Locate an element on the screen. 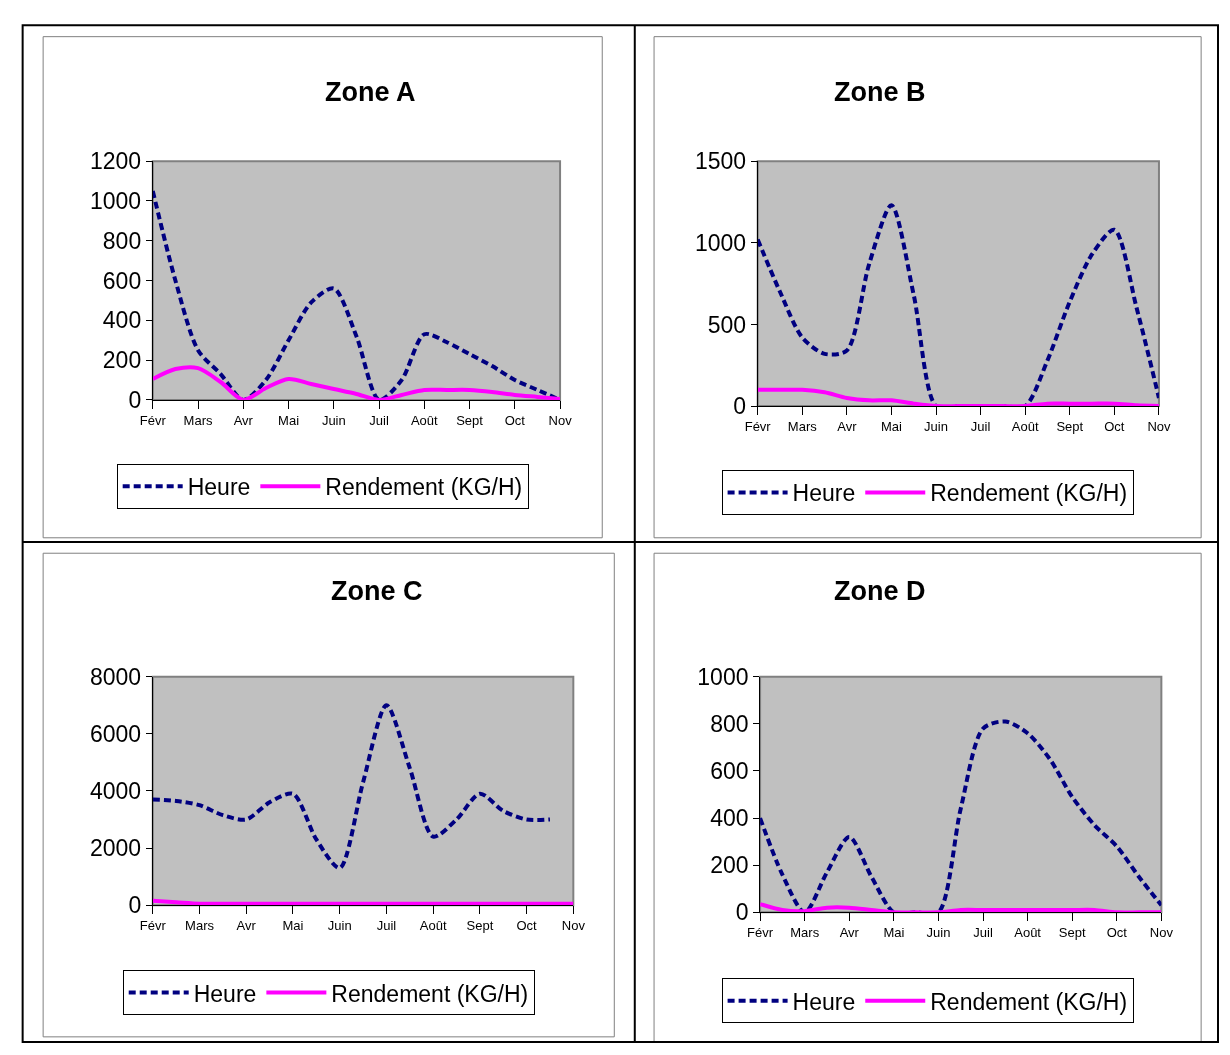  y-tick-label: 2000 is located at coordinates (116, 848).